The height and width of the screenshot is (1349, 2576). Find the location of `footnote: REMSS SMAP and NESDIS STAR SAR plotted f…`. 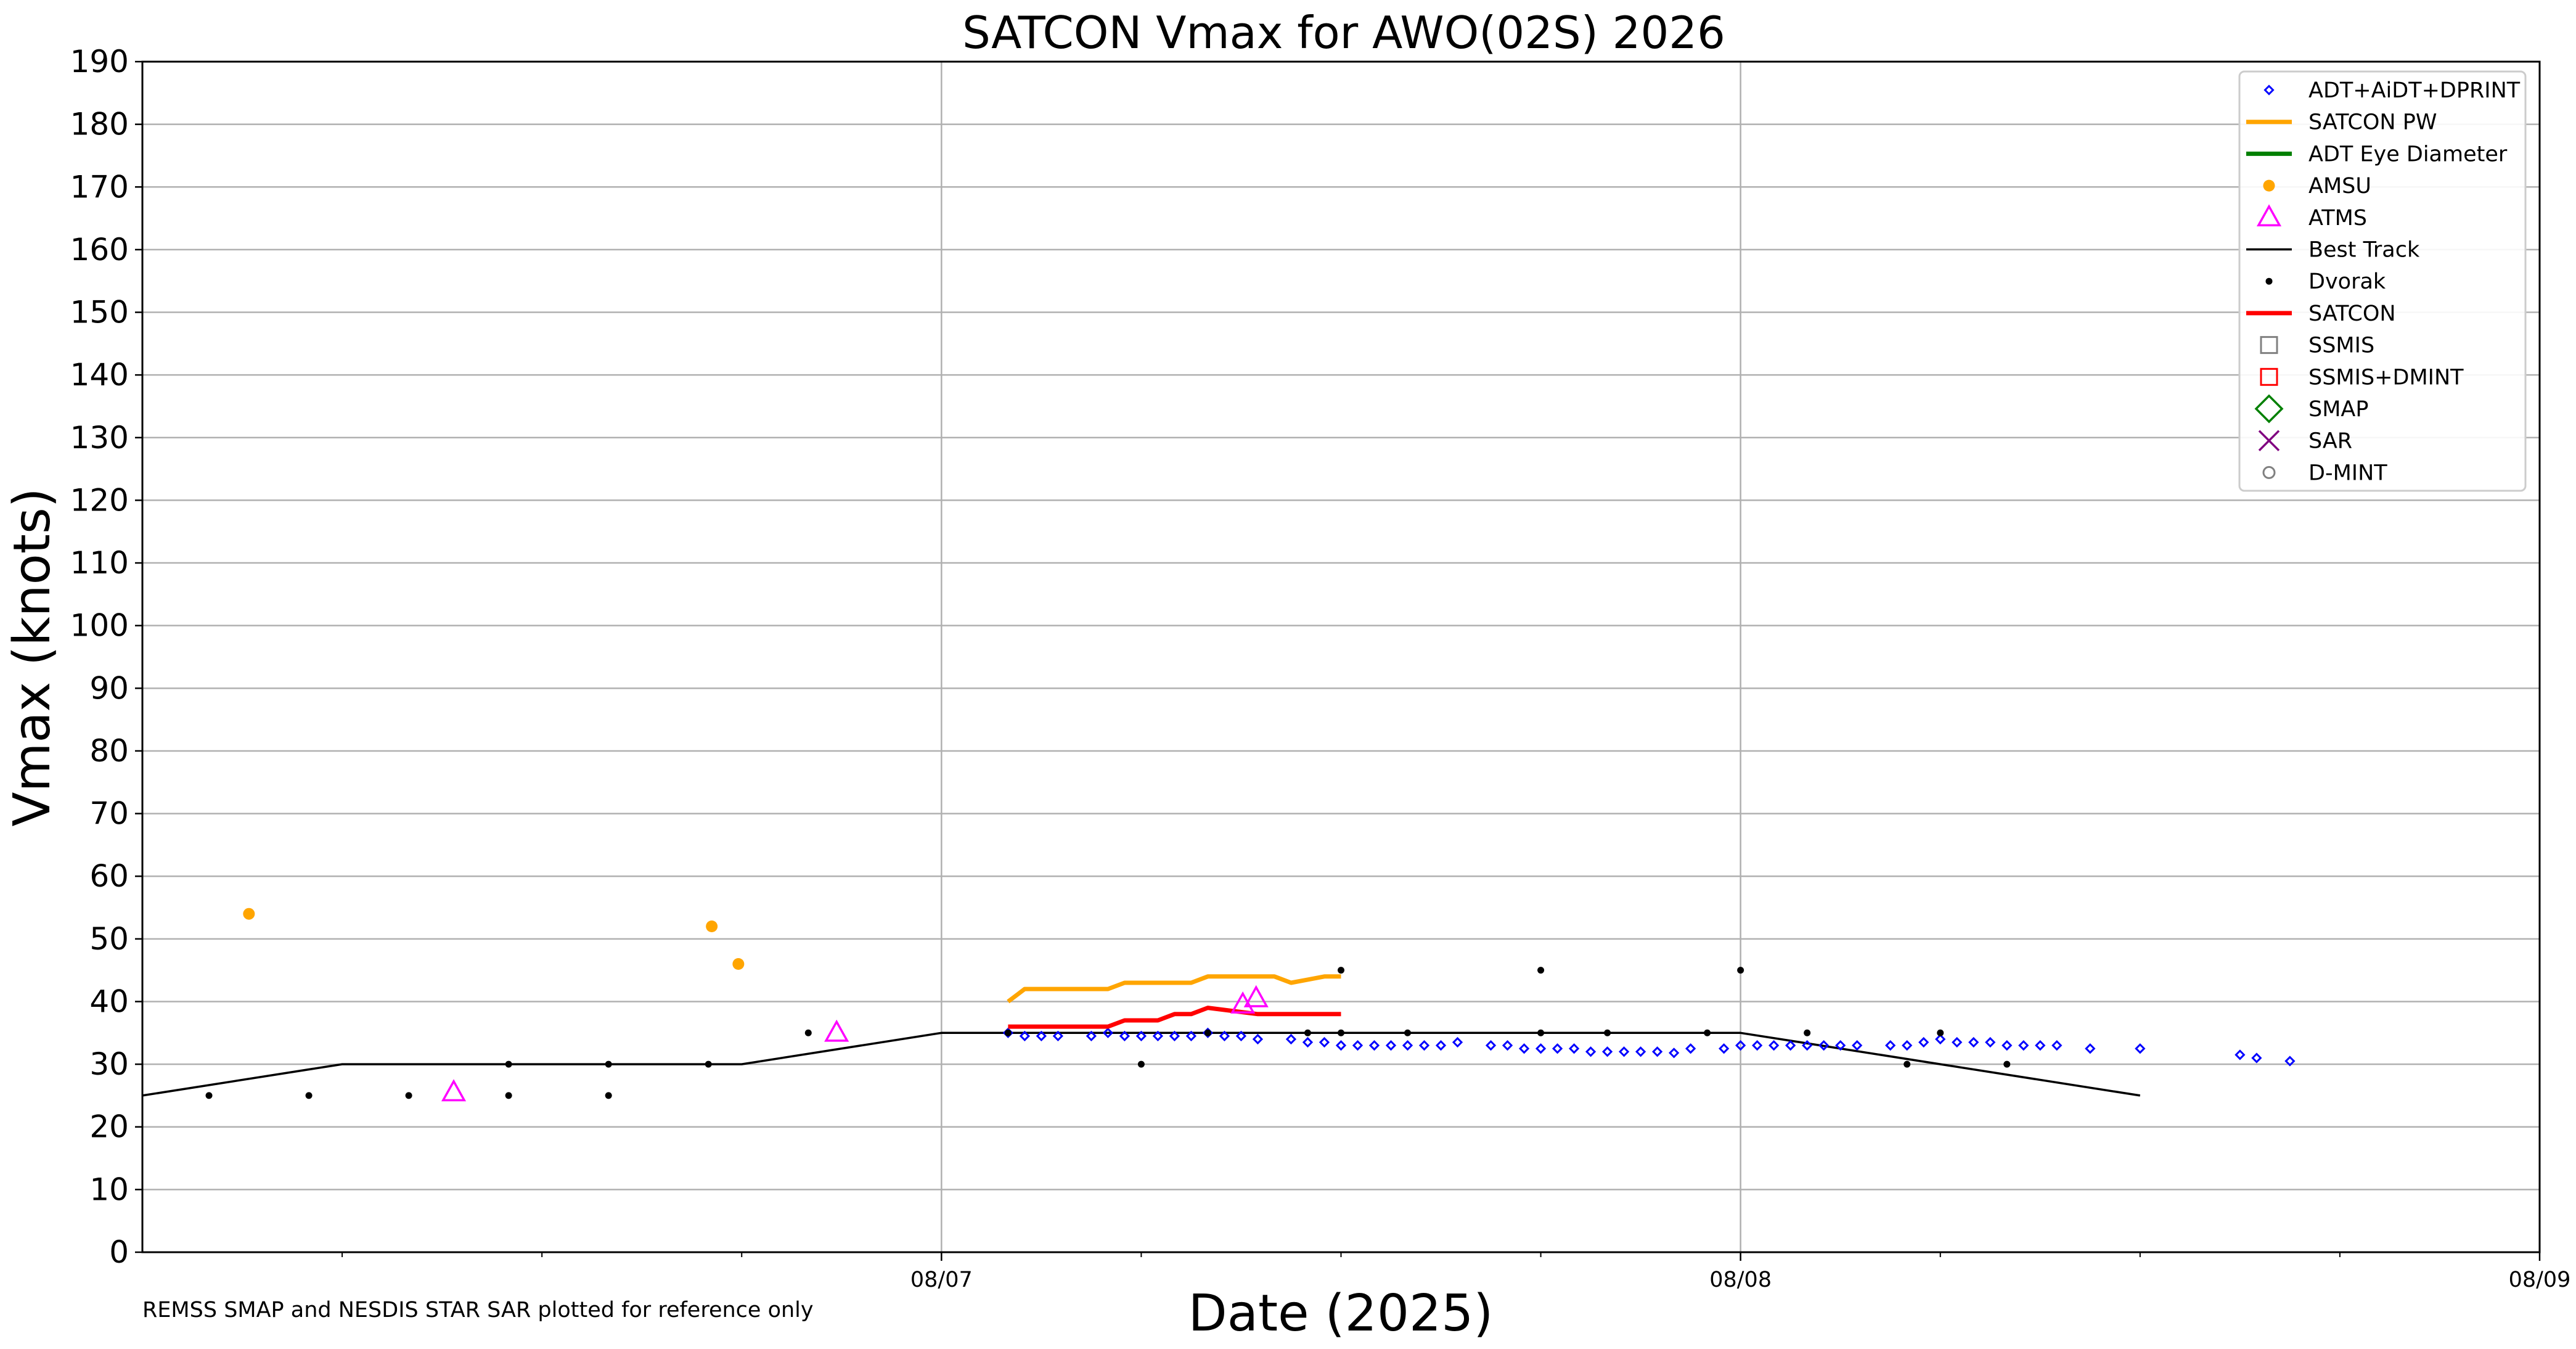

footnote: REMSS SMAP and NESDIS STAR SAR plotted f… is located at coordinates (478, 1310).